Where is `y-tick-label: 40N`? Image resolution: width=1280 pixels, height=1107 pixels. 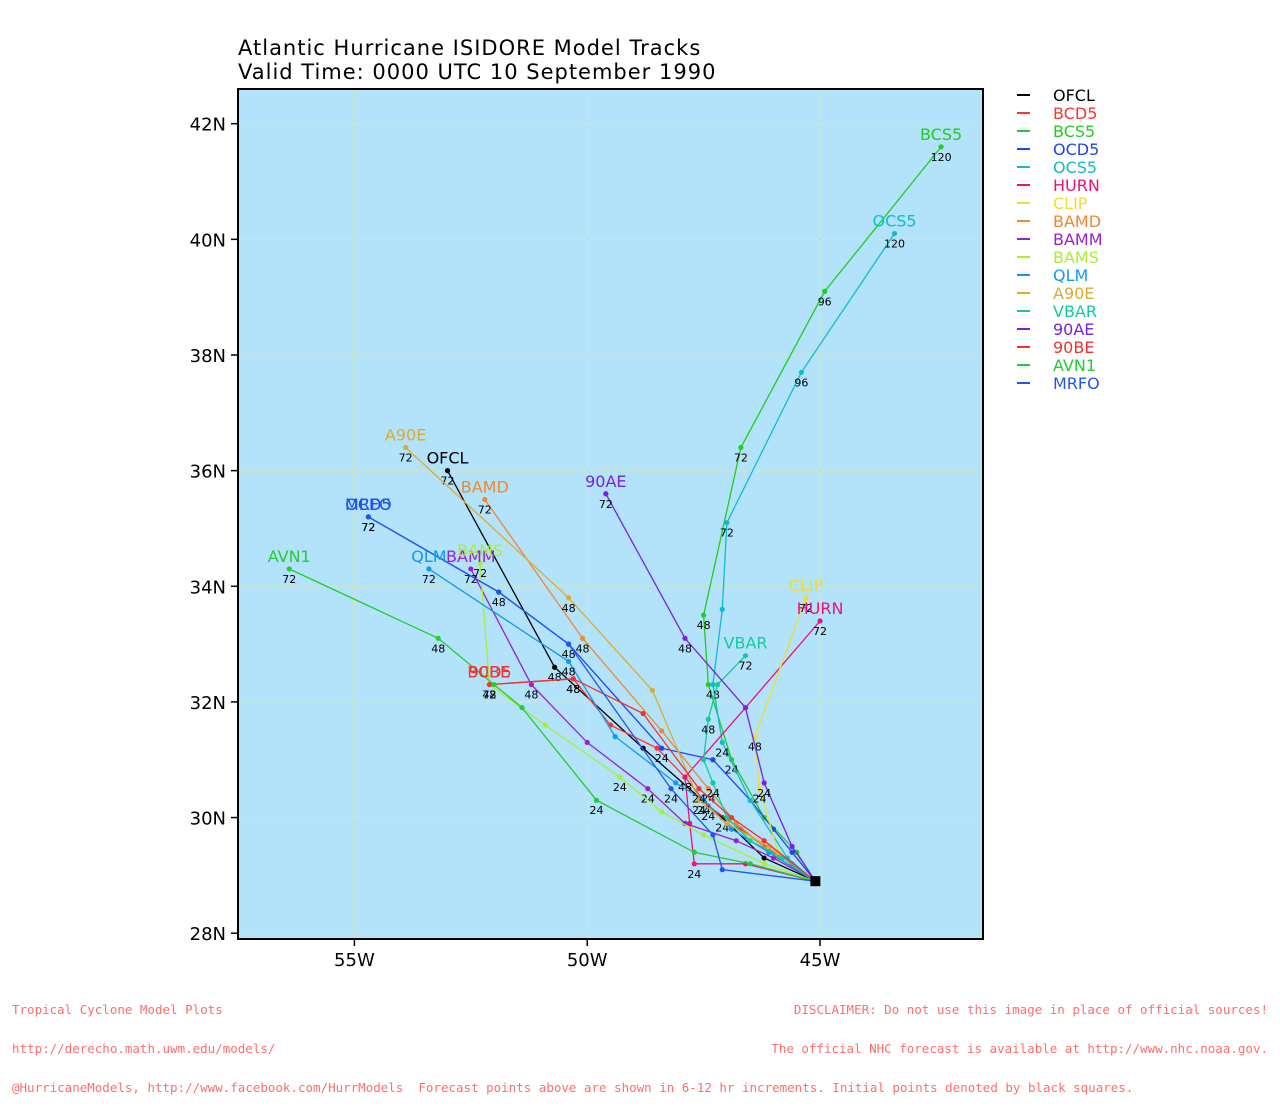 y-tick-label: 40N is located at coordinates (208, 240).